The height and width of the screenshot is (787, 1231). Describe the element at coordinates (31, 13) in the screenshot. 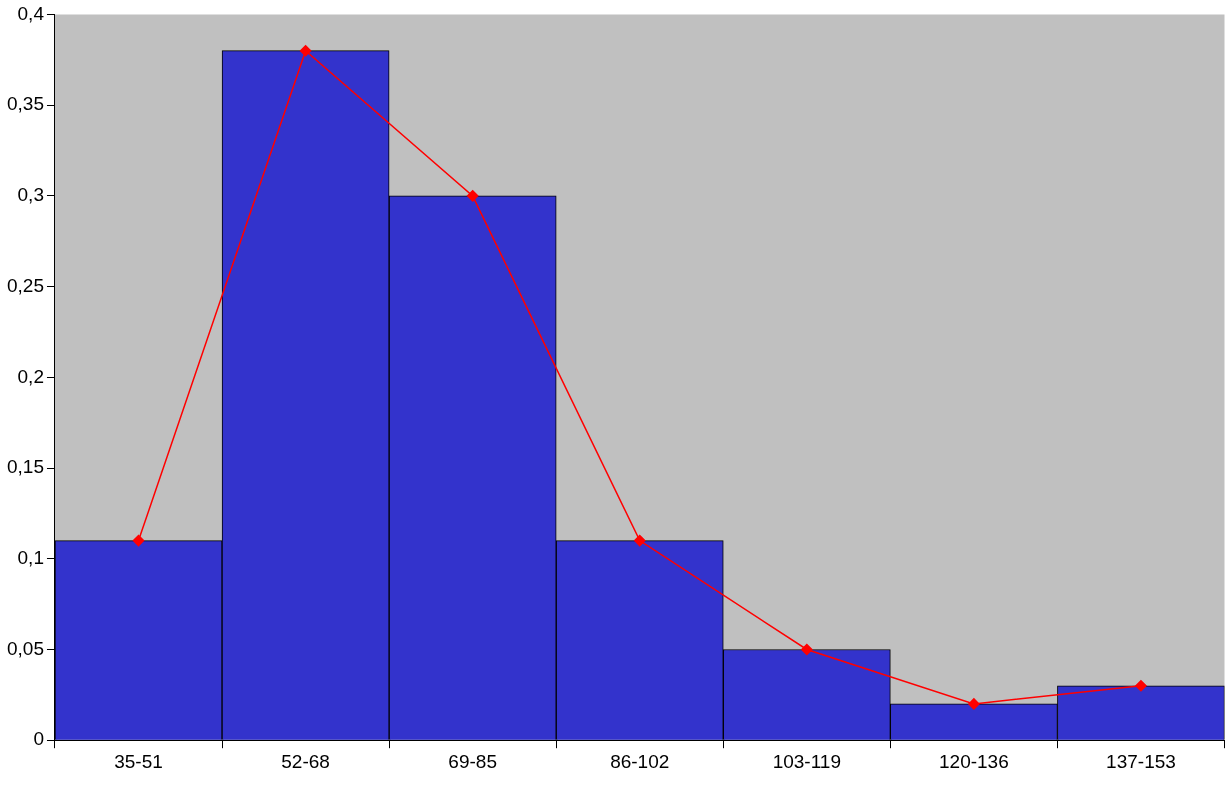

I see `y-tick-label: 0,4` at that location.